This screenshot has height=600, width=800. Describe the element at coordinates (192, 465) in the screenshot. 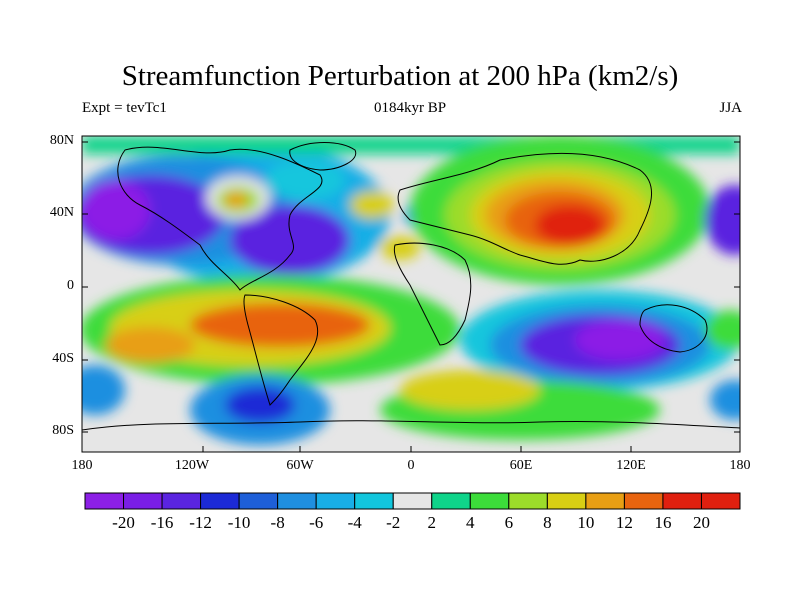

I see `lon-label-120w: 120W` at that location.